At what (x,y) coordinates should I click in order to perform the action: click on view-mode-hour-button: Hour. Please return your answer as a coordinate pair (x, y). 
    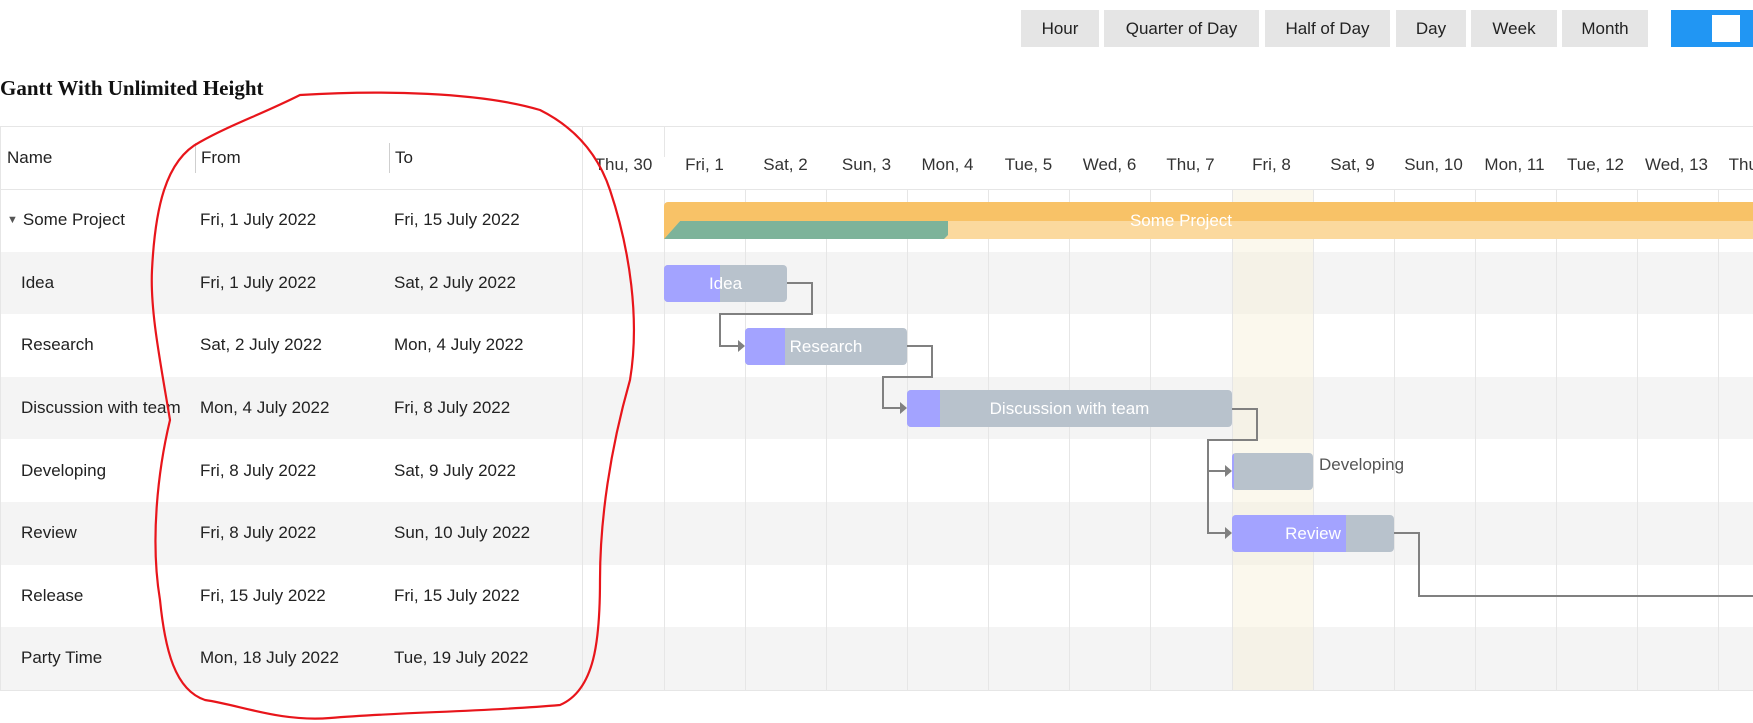
    Looking at the image, I should click on (1060, 28).